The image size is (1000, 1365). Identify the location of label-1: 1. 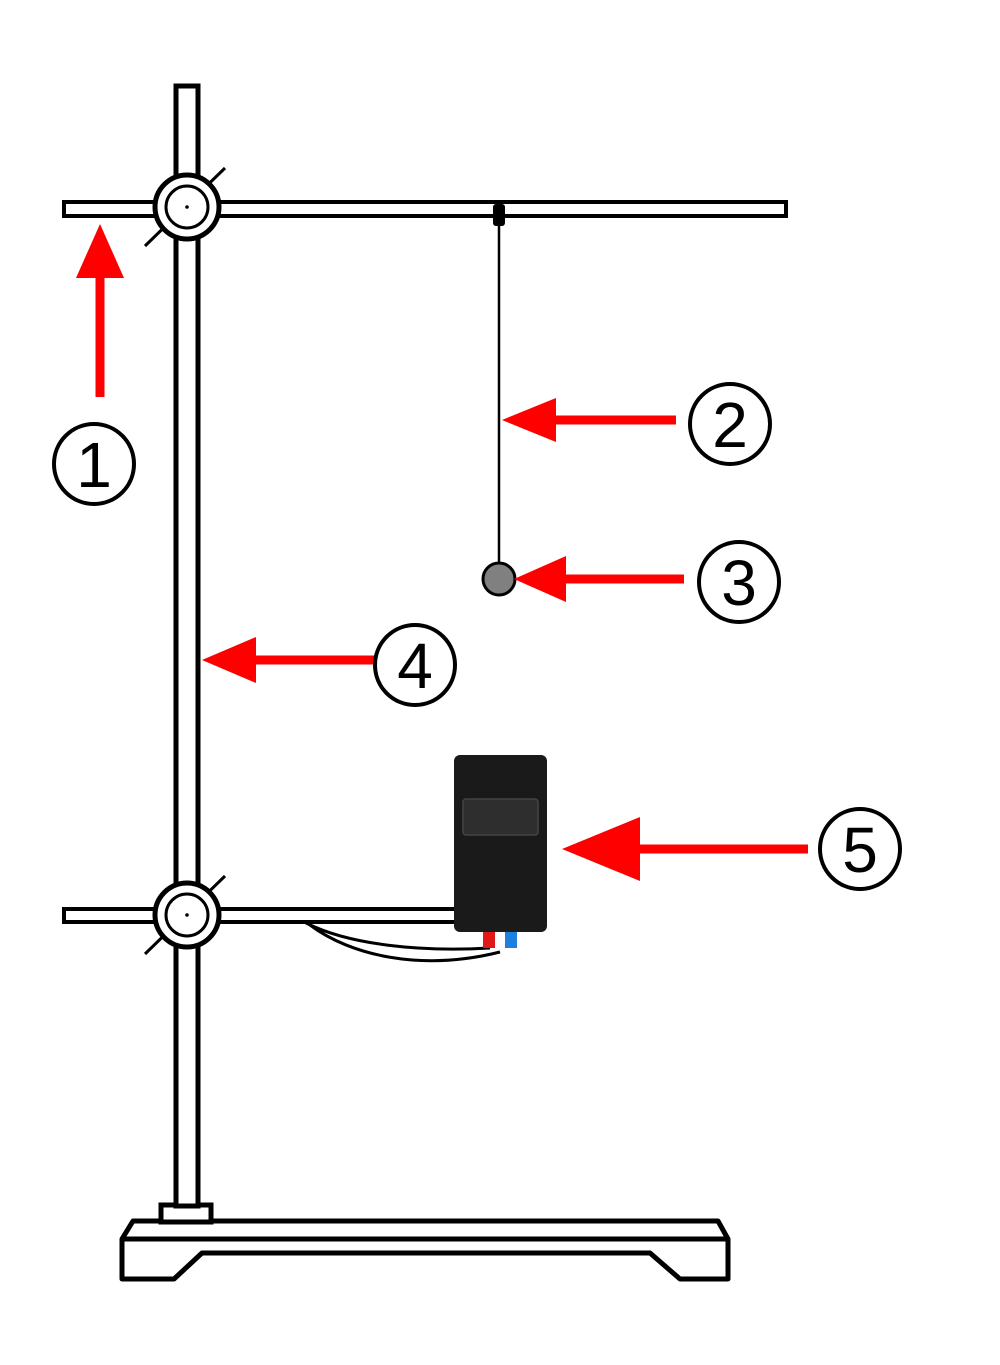
(94, 464).